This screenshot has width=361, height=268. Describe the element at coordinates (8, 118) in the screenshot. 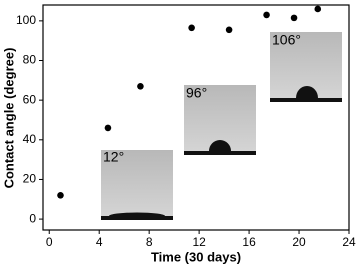

I see `y-axis-title: Contact angle (degree)` at that location.